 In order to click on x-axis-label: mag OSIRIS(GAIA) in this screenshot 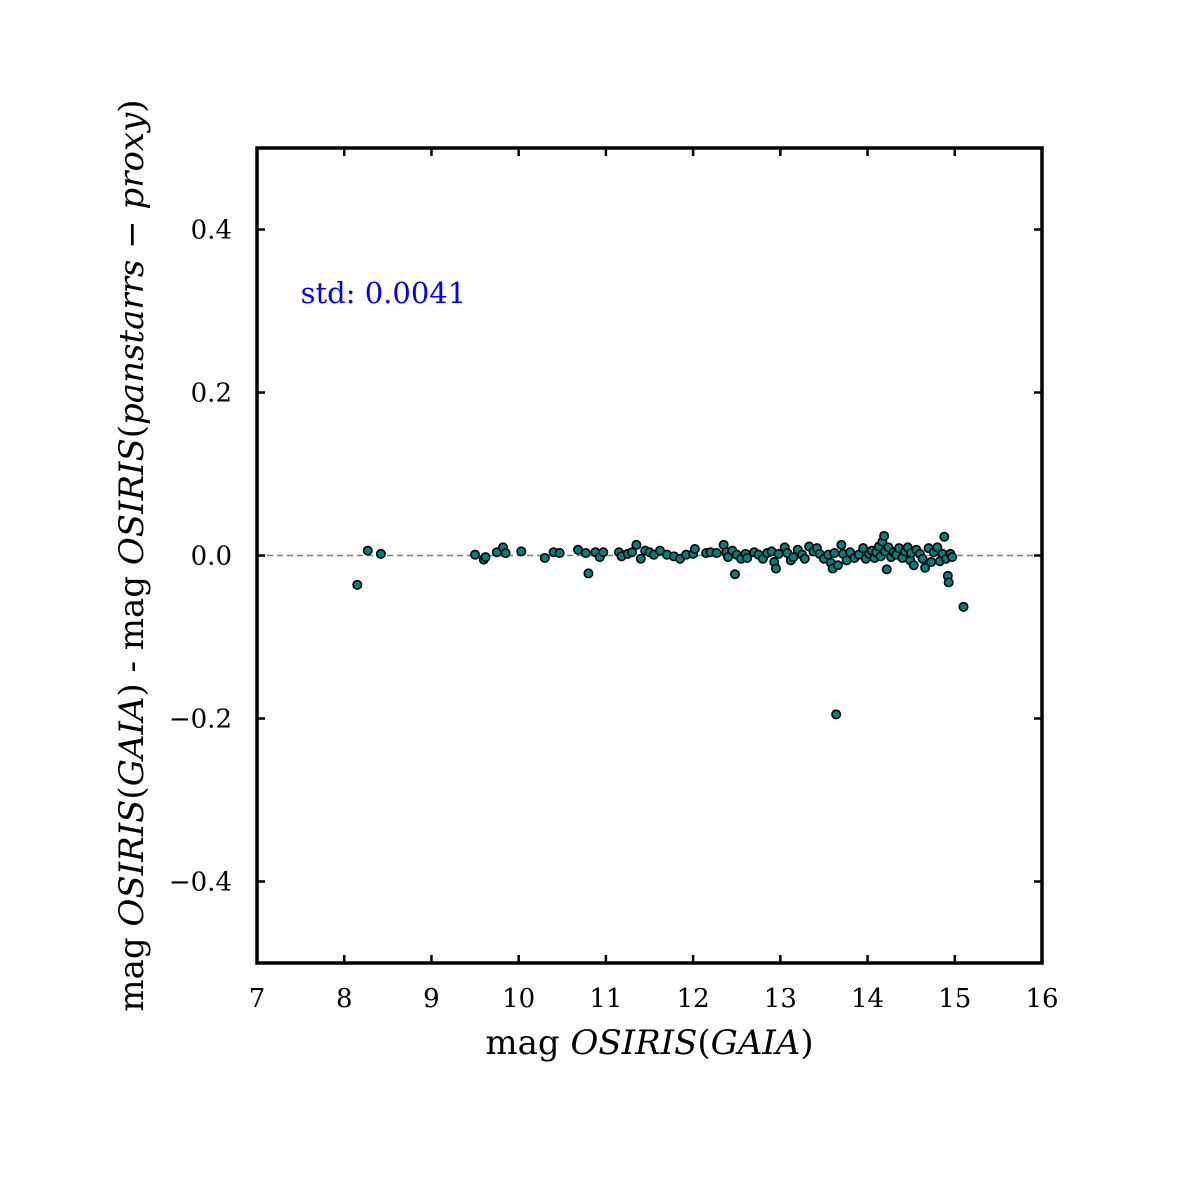, I will do `click(649, 1043)`.